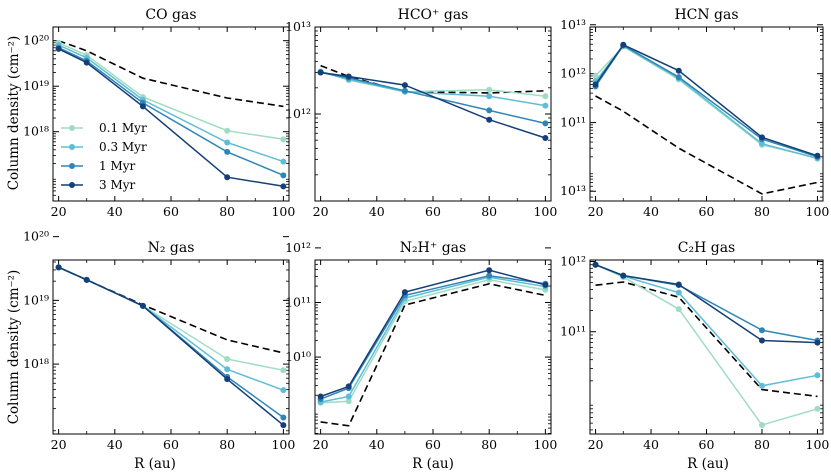  Describe the element at coordinates (123, 147) in the screenshot. I see `legend-label: 0.3 Myr` at that location.